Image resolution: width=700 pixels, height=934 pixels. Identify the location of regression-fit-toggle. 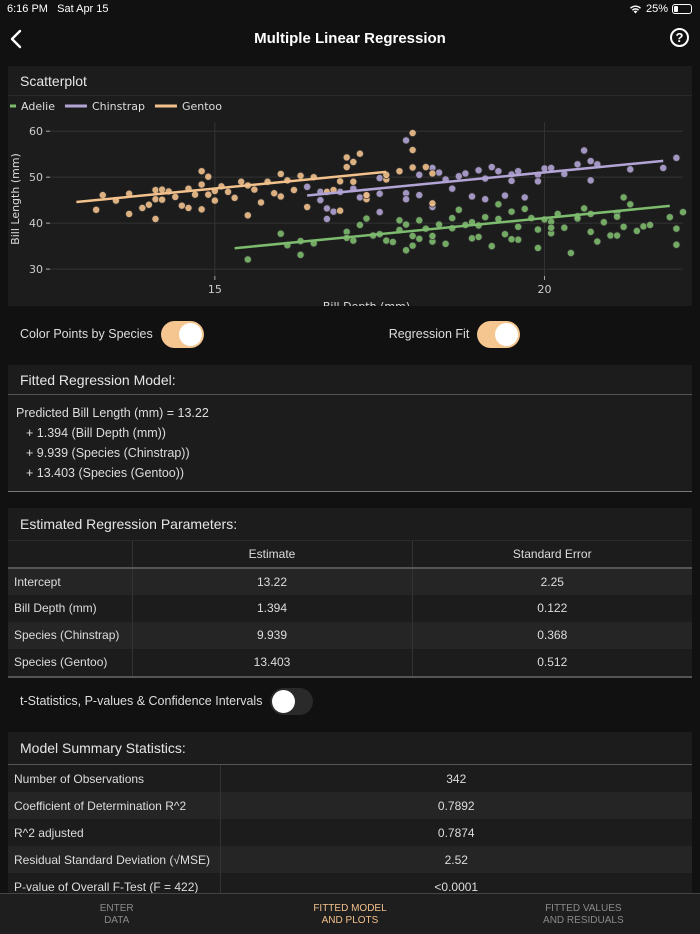
(499, 334).